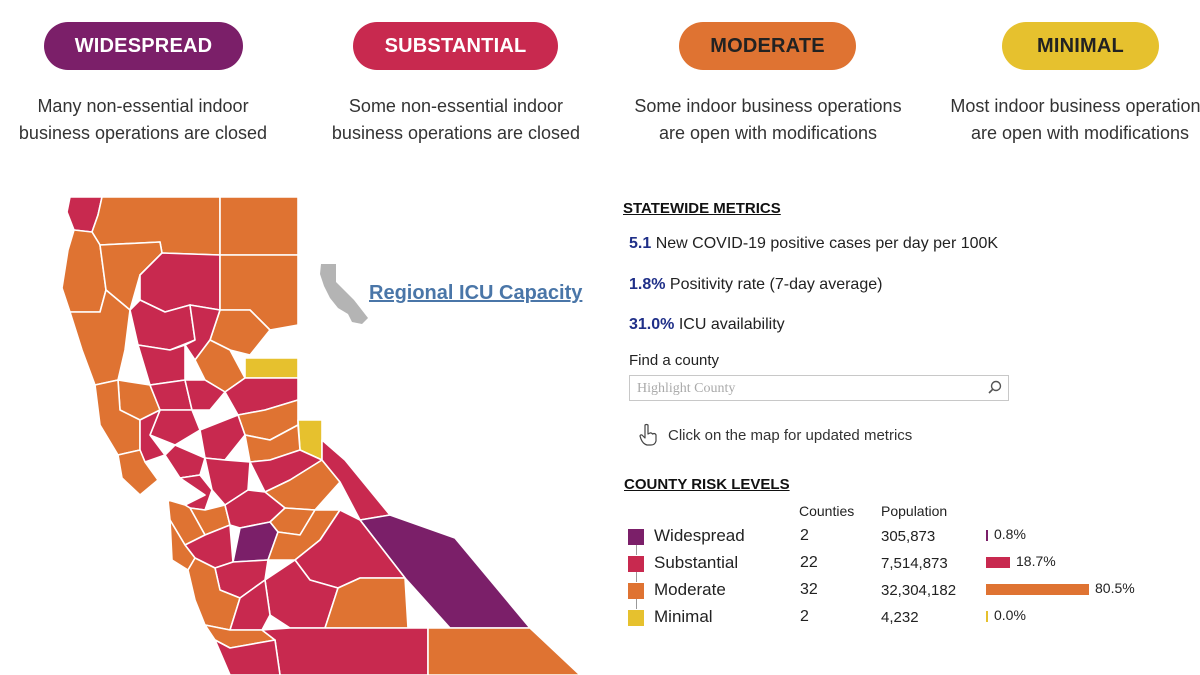 This screenshot has width=1200, height=675. I want to click on tier-moderate-label: MODERATE, so click(767, 45).